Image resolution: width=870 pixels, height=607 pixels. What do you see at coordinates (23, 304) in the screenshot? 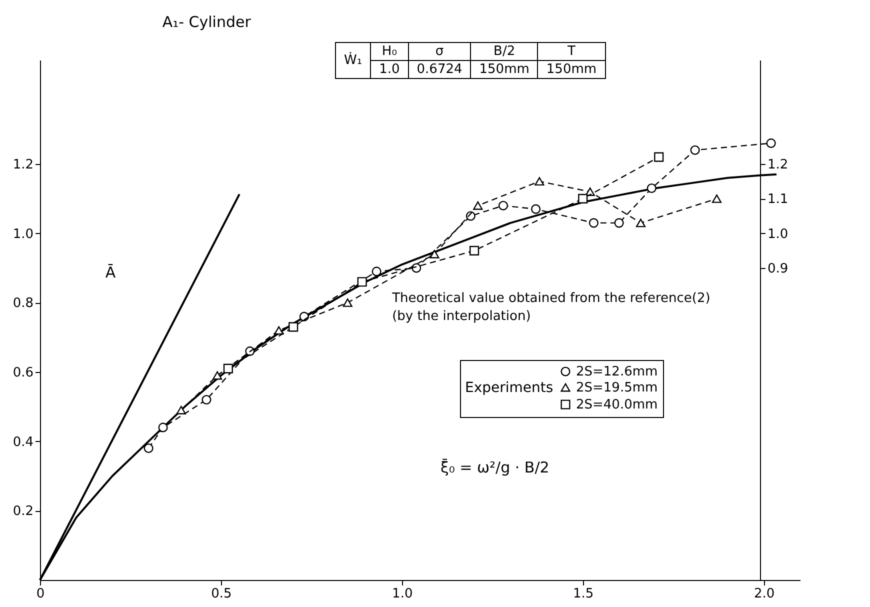
I see `y-tick-label: 0.8` at bounding box center [23, 304].